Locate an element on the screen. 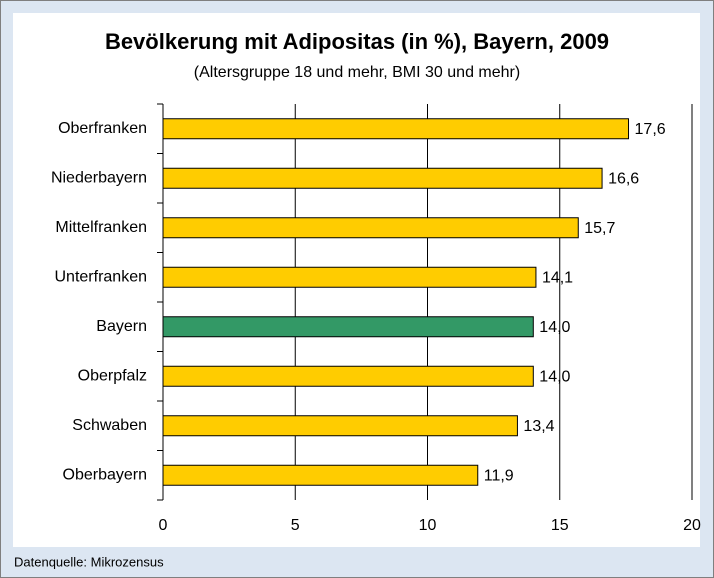 The height and width of the screenshot is (578, 714). x-tick-label: 15 is located at coordinates (560, 525).